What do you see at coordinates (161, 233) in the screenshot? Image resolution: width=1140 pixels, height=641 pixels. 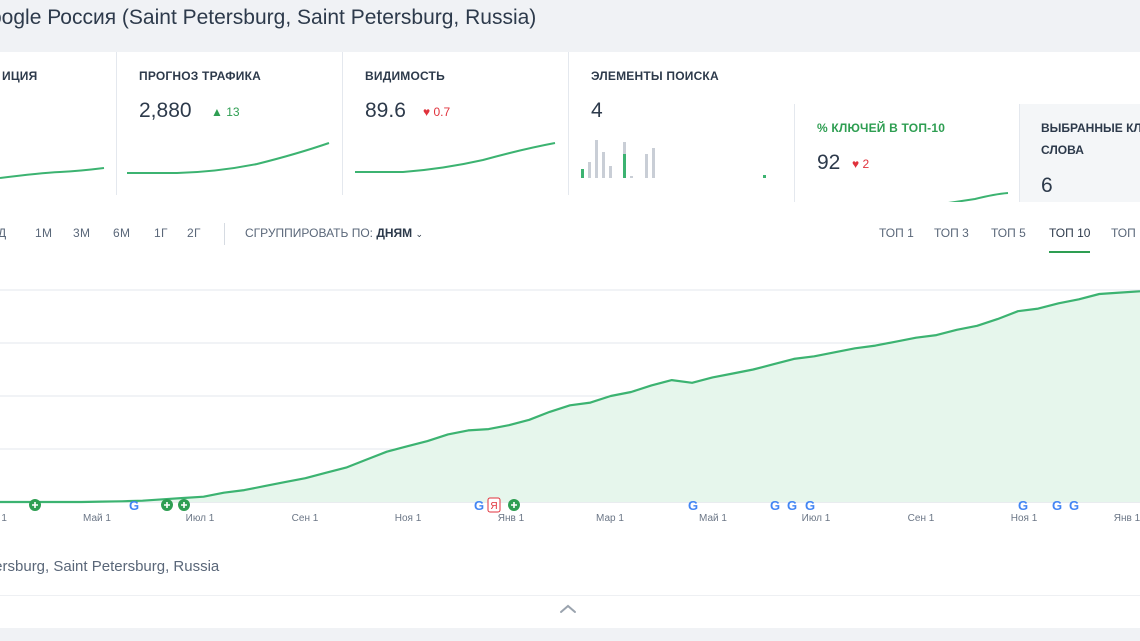 I see `period-1y: 1Г` at bounding box center [161, 233].